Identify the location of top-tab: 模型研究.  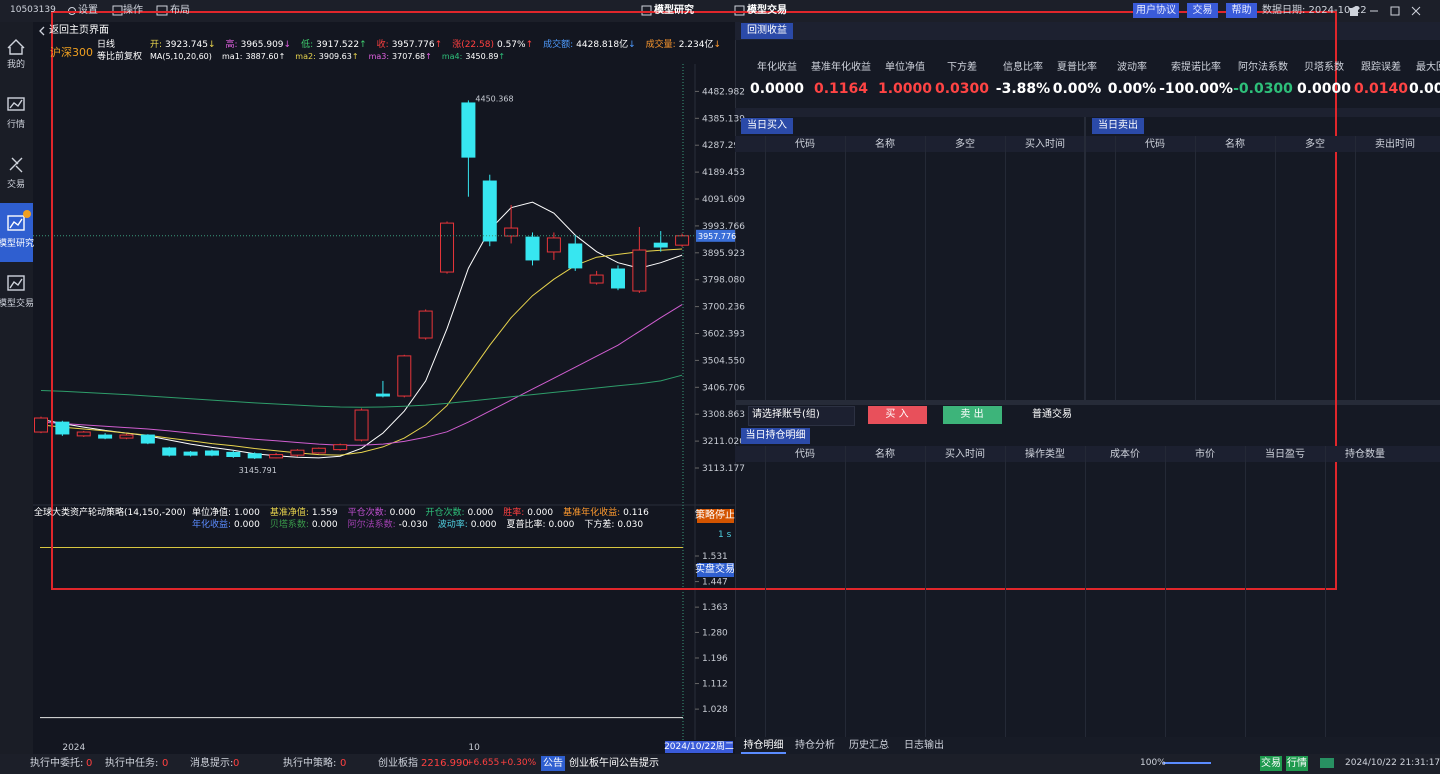
(674, 10).